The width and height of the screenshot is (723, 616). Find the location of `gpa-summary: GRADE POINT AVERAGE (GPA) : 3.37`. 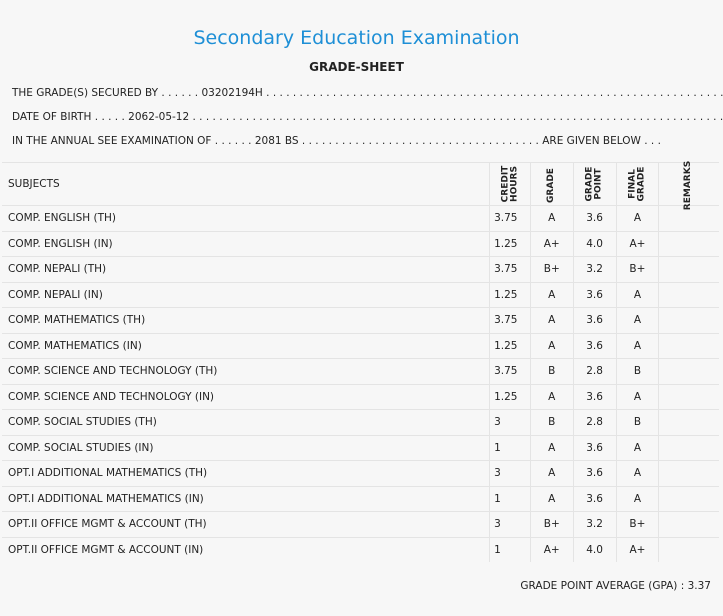

gpa-summary: GRADE POINT AVERAGE (GPA) : 3.37 is located at coordinates (615, 586).